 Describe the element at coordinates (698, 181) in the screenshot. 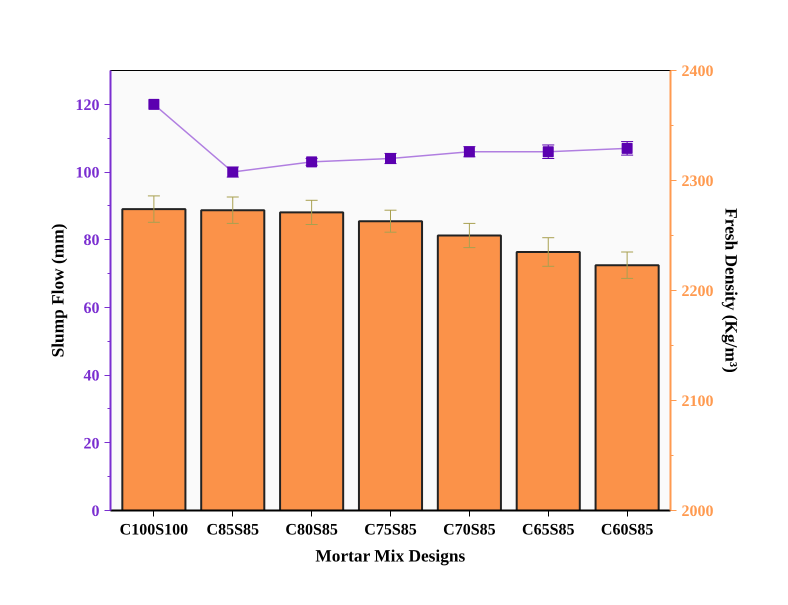

I see `y2-tick-label: 2300` at that location.